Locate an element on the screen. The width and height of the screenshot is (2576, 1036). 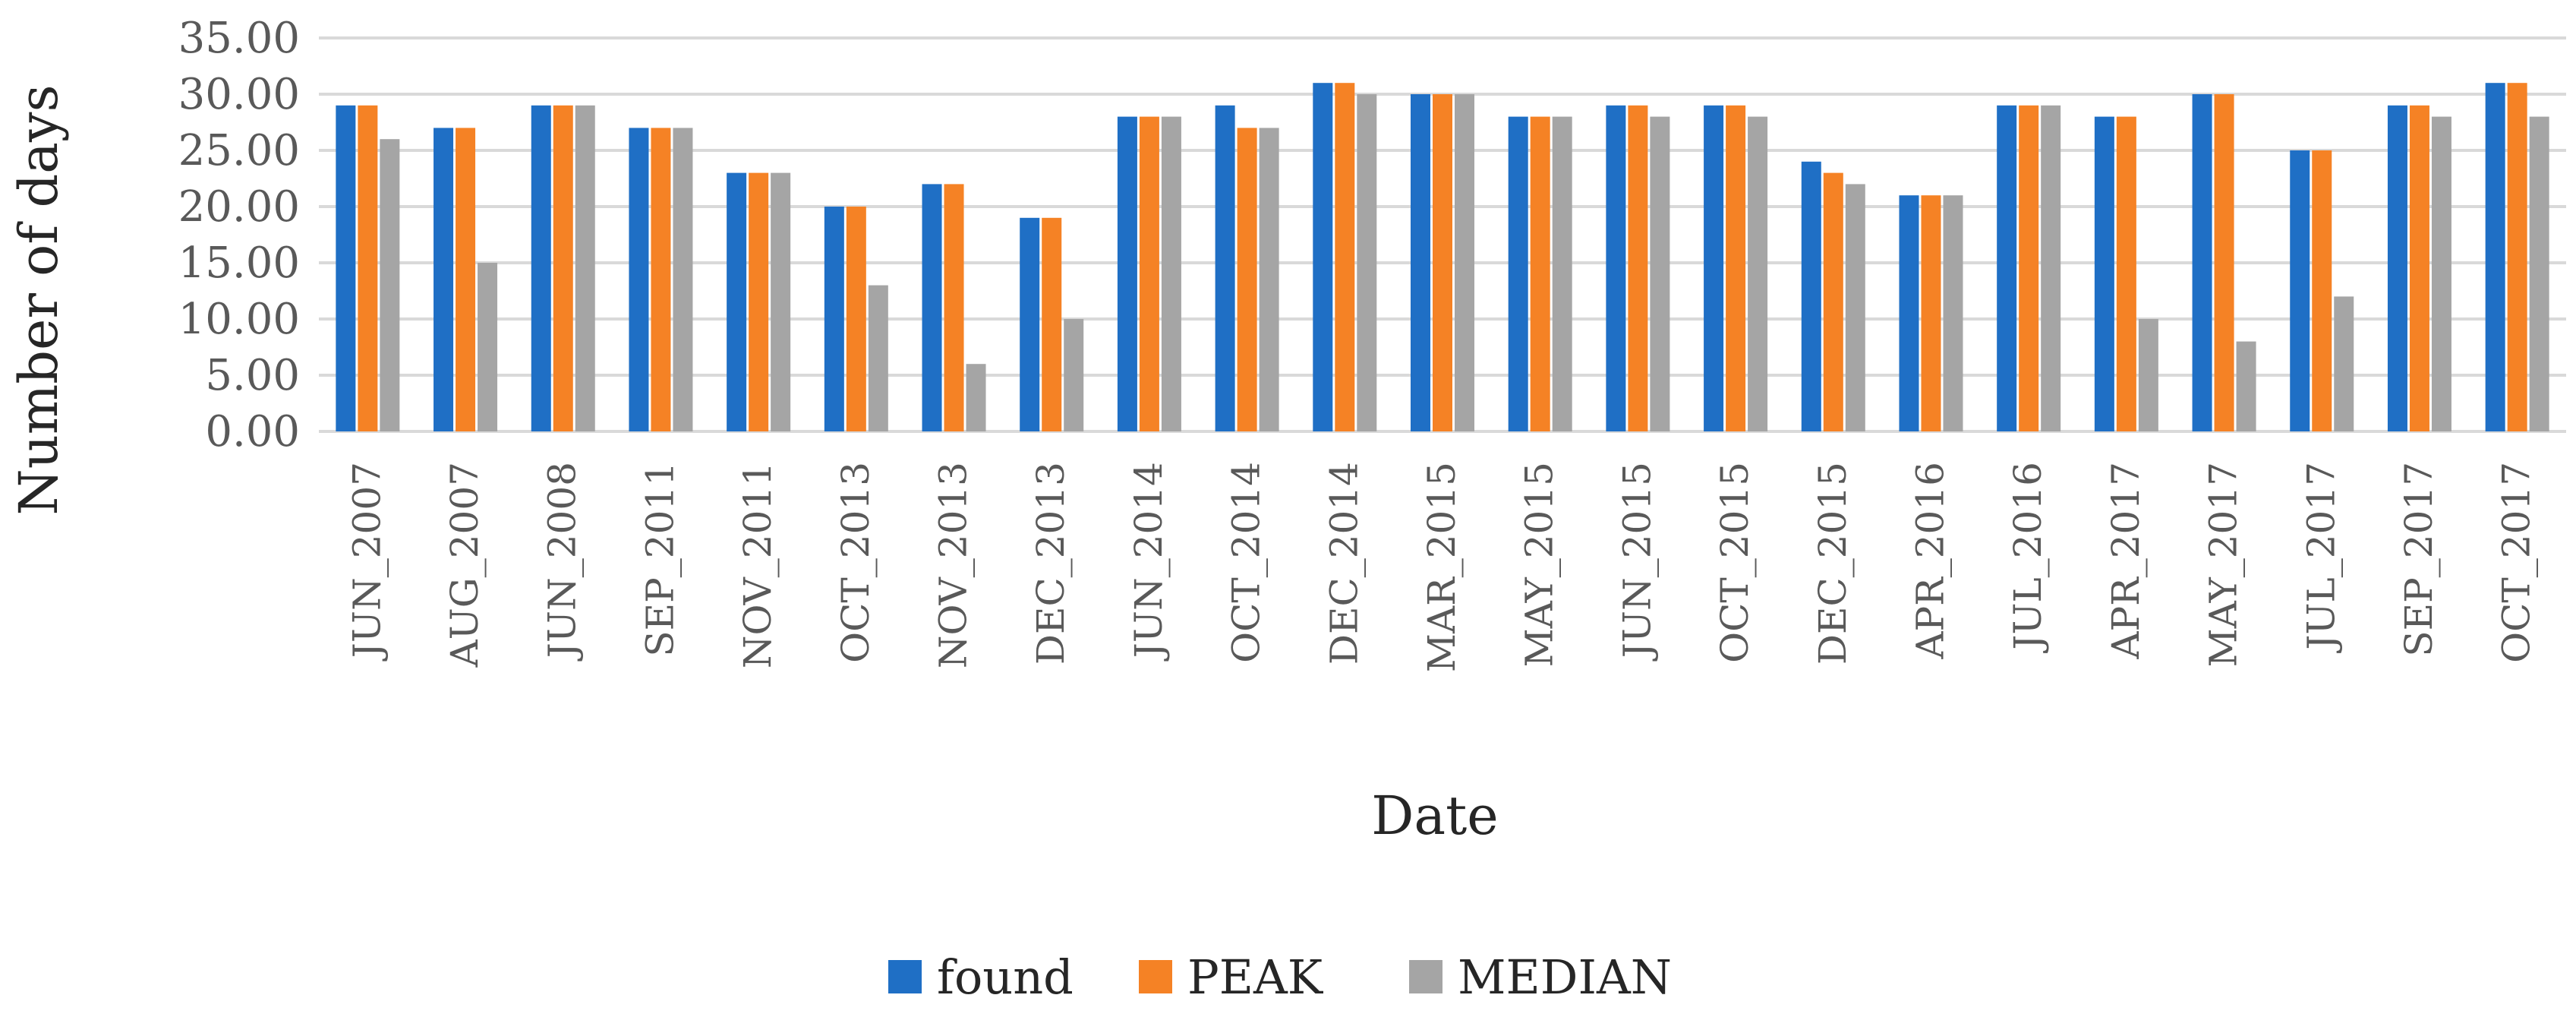
bar-peak-oct_2015 is located at coordinates (1736, 268).